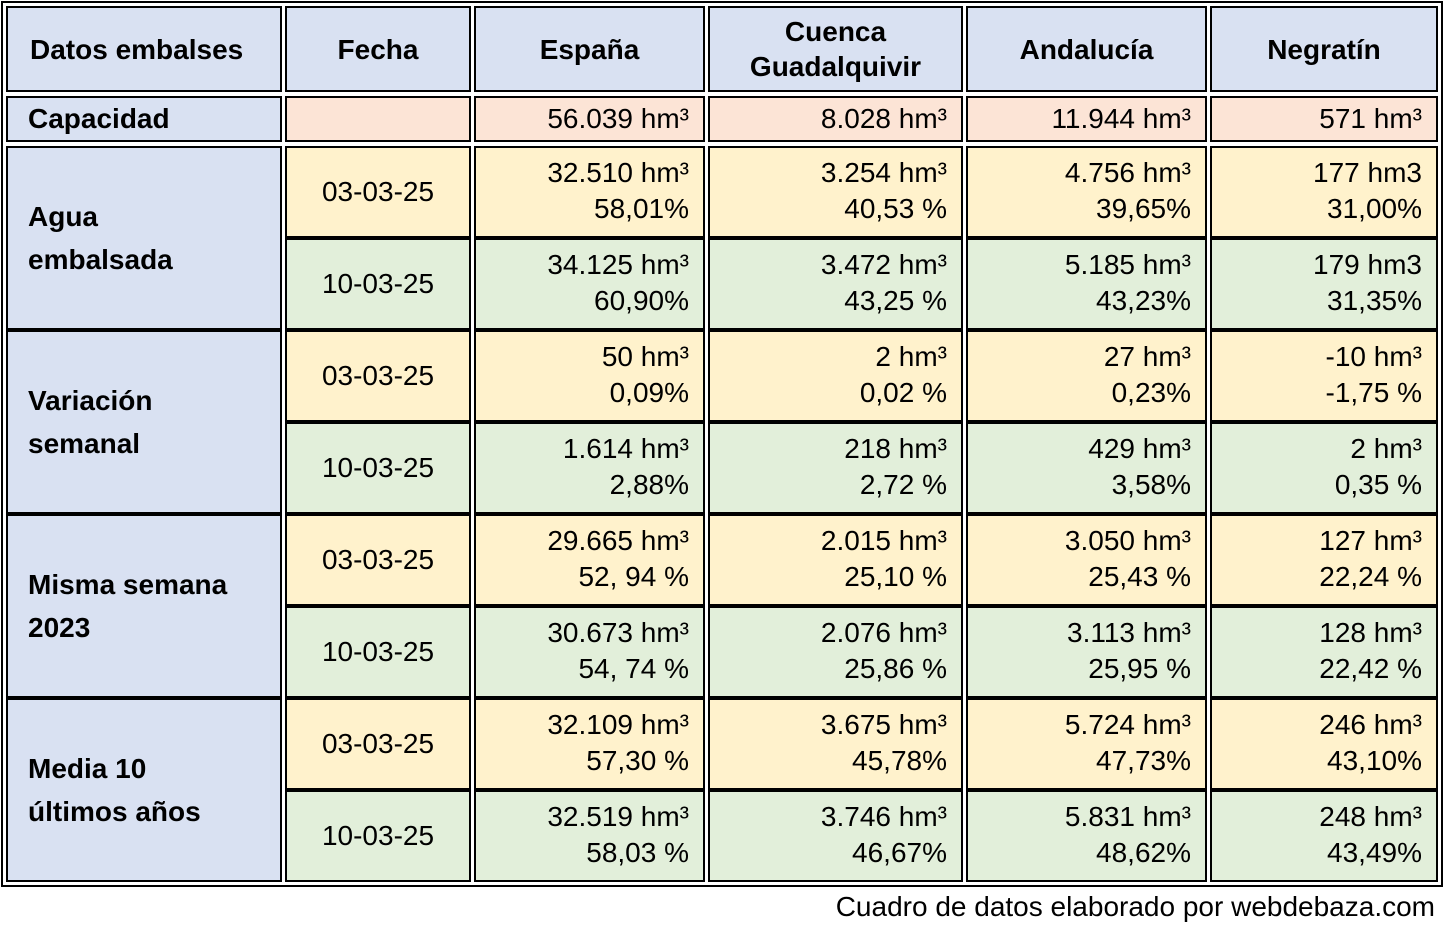 This screenshot has height=935, width=1444. I want to click on value-cell: 3.113 hm³ 25,95 %, so click(1086, 652).